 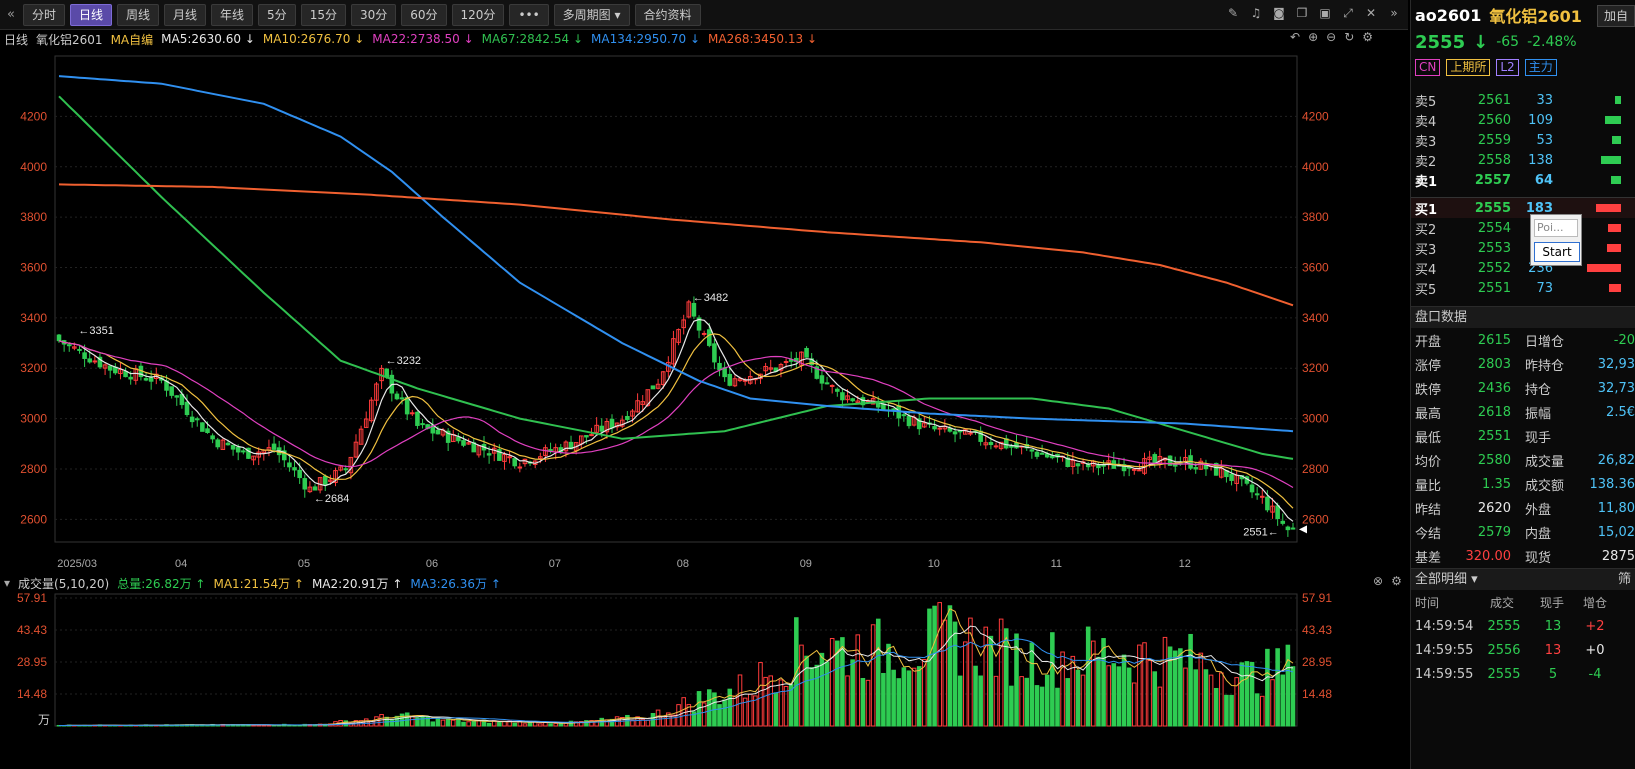 I want to click on add-watchlist-button: 加自, so click(x=1615, y=16).